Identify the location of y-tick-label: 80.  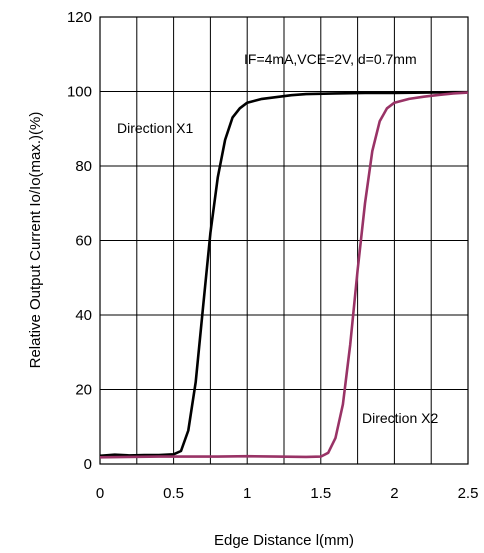
(83, 166).